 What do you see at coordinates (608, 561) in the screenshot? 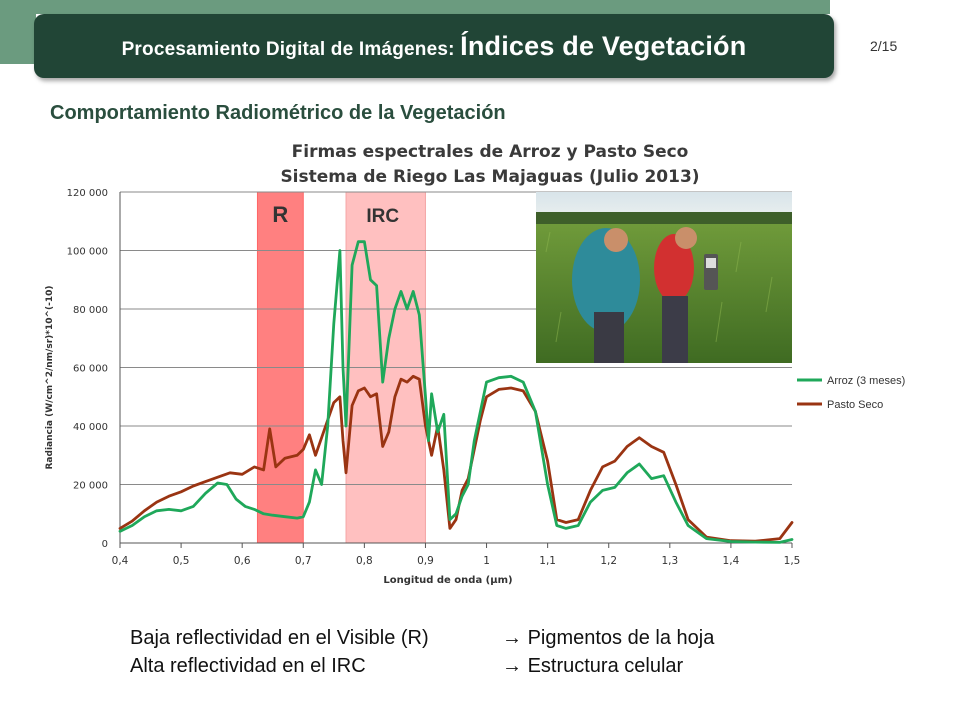
I see `x-tick-label: 1,2` at bounding box center [608, 561].